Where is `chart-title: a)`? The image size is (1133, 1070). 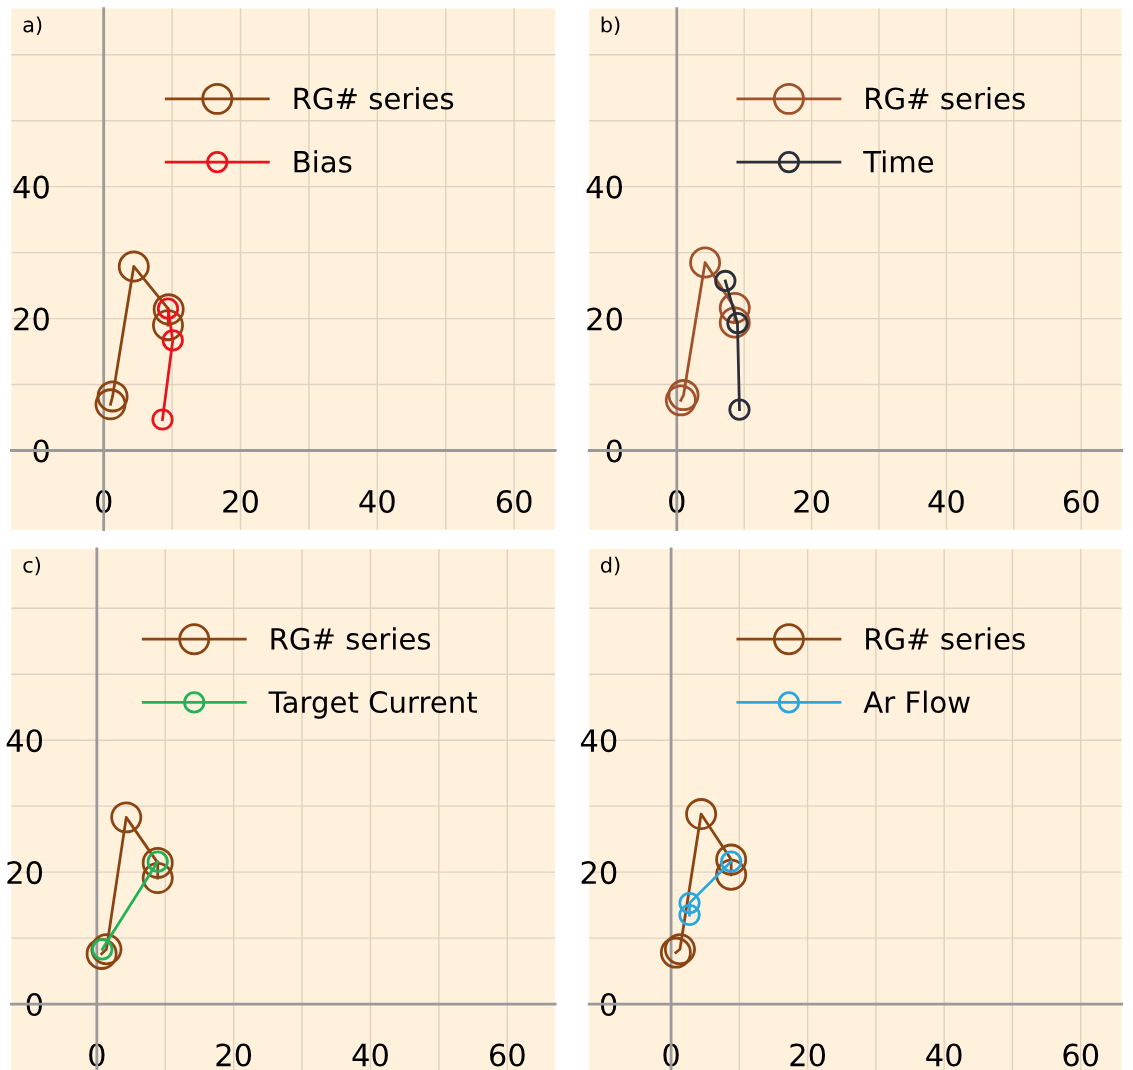 chart-title: a) is located at coordinates (32, 25).